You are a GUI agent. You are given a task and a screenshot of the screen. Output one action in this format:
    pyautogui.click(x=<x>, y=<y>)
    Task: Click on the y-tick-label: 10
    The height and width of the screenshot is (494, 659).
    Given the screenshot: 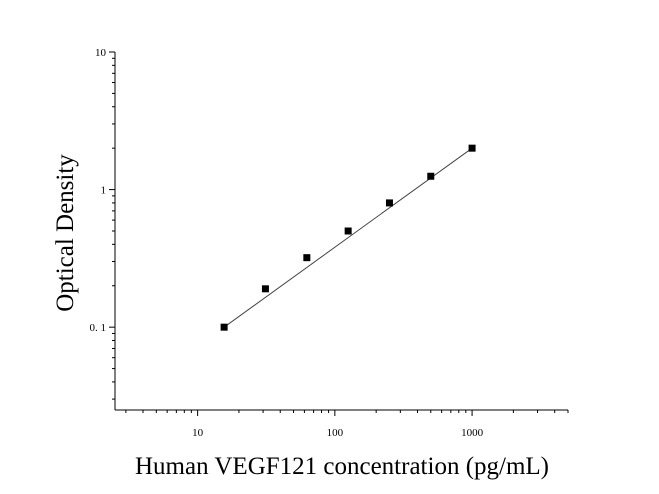 What is the action you would take?
    pyautogui.click(x=101, y=53)
    